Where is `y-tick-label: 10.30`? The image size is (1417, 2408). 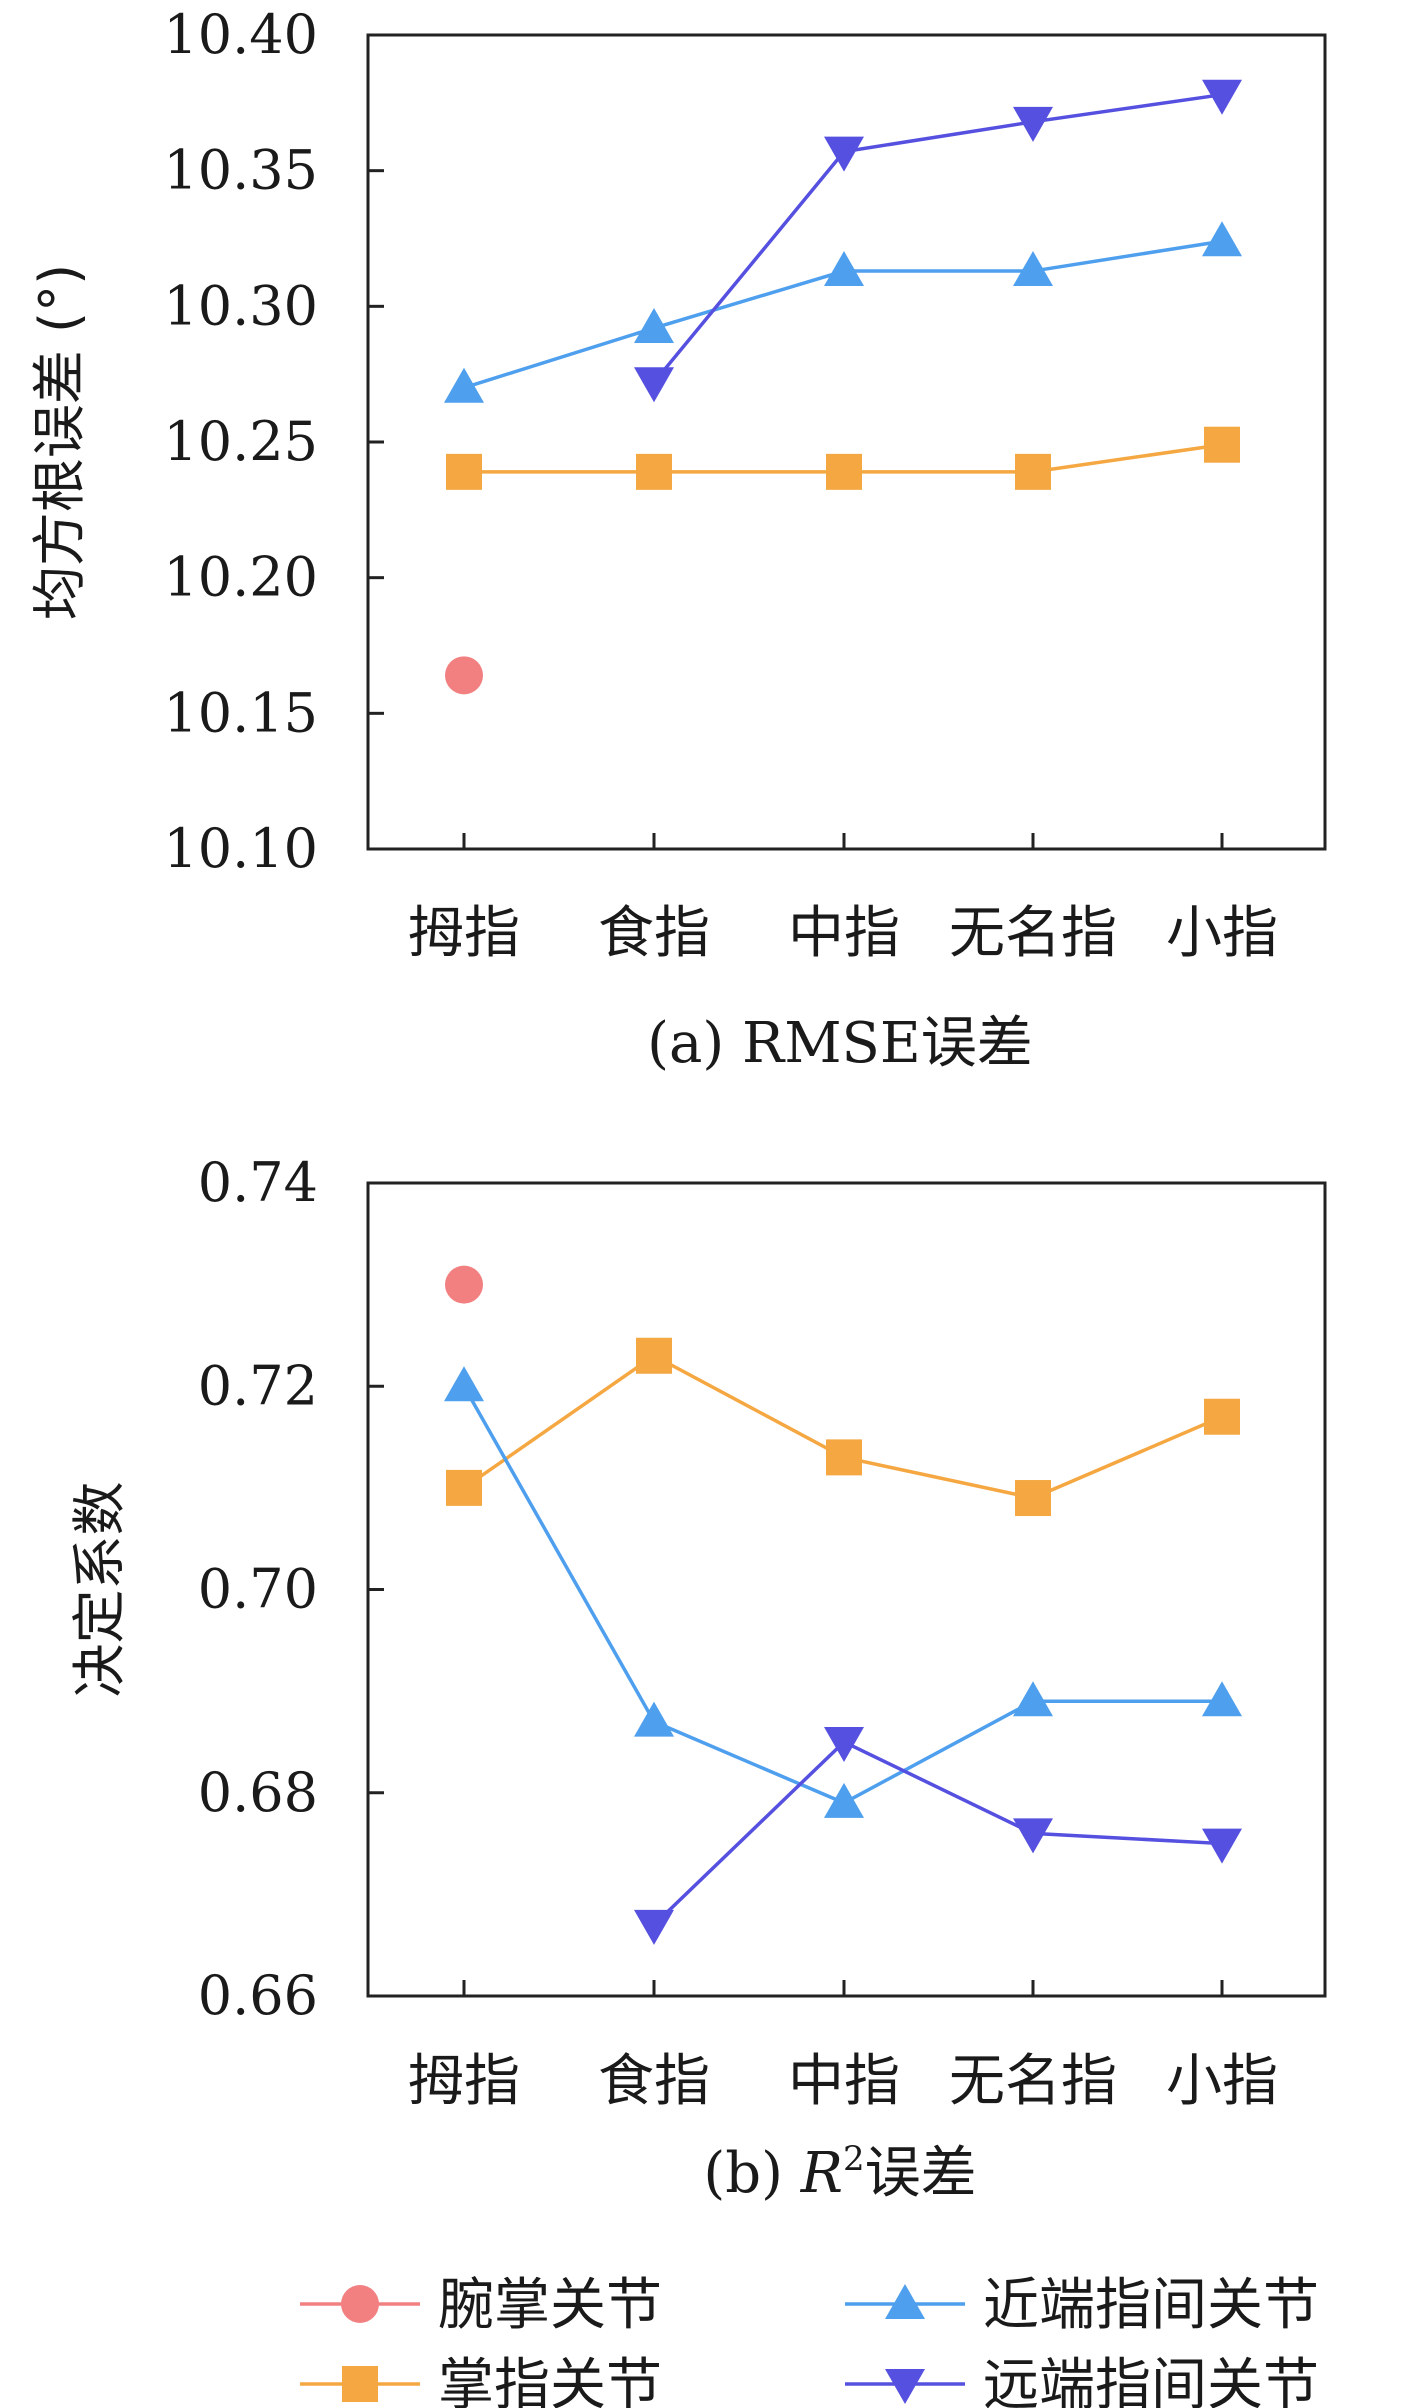
y-tick-label: 10.30 is located at coordinates (240, 305).